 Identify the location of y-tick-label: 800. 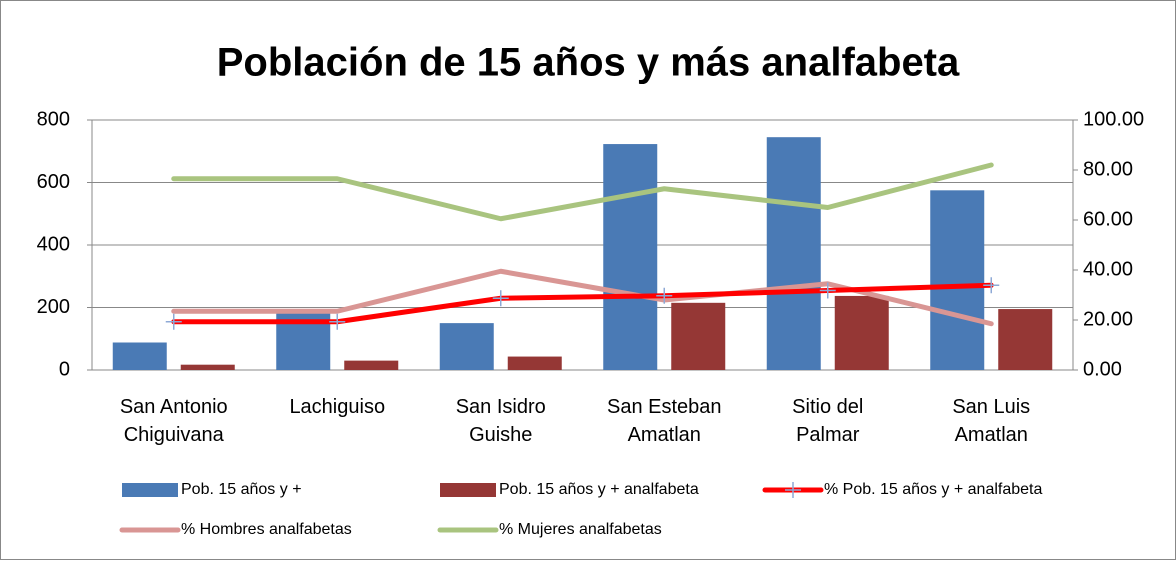
(53, 119).